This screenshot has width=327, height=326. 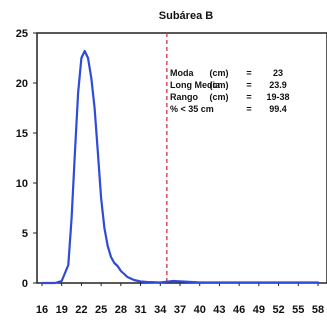 What do you see at coordinates (248, 73) in the screenshot?
I see `stat-equals-0: =` at bounding box center [248, 73].